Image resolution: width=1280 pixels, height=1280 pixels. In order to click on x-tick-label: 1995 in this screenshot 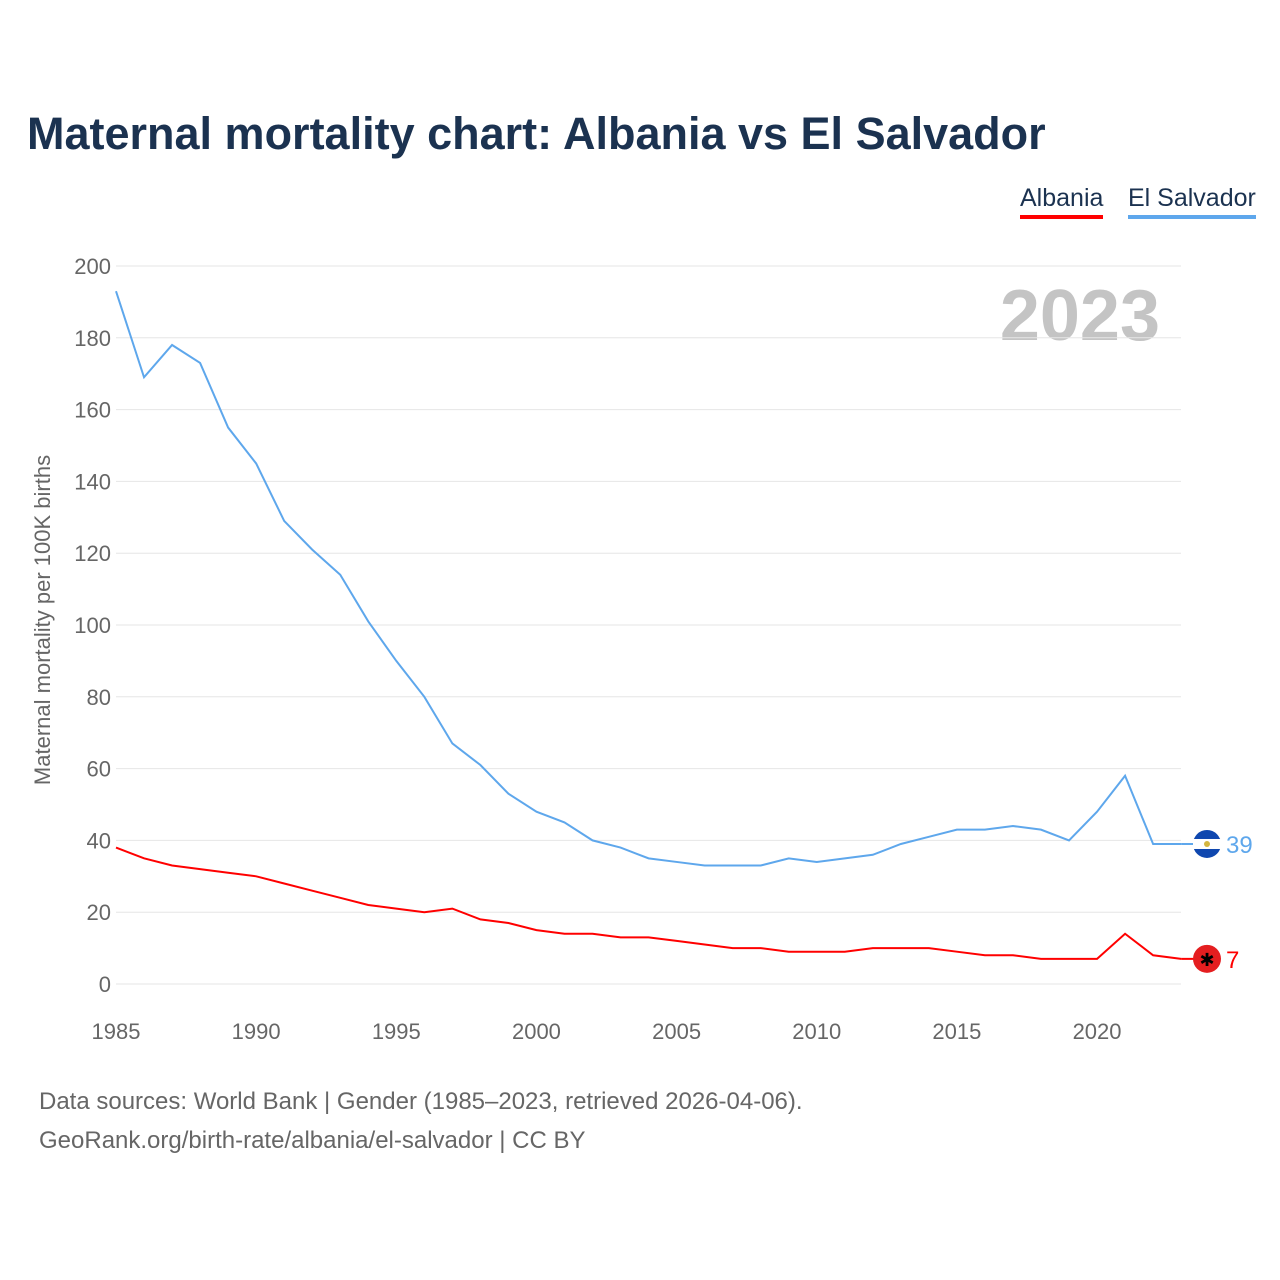, I will do `click(396, 1031)`.